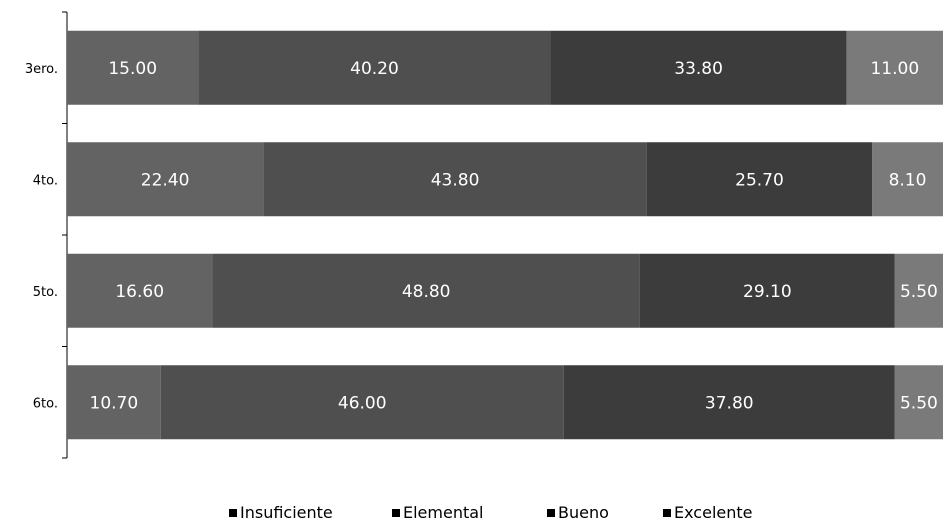 This screenshot has width=943, height=527. What do you see at coordinates (45, 292) in the screenshot?
I see `category-label: 5to.` at bounding box center [45, 292].